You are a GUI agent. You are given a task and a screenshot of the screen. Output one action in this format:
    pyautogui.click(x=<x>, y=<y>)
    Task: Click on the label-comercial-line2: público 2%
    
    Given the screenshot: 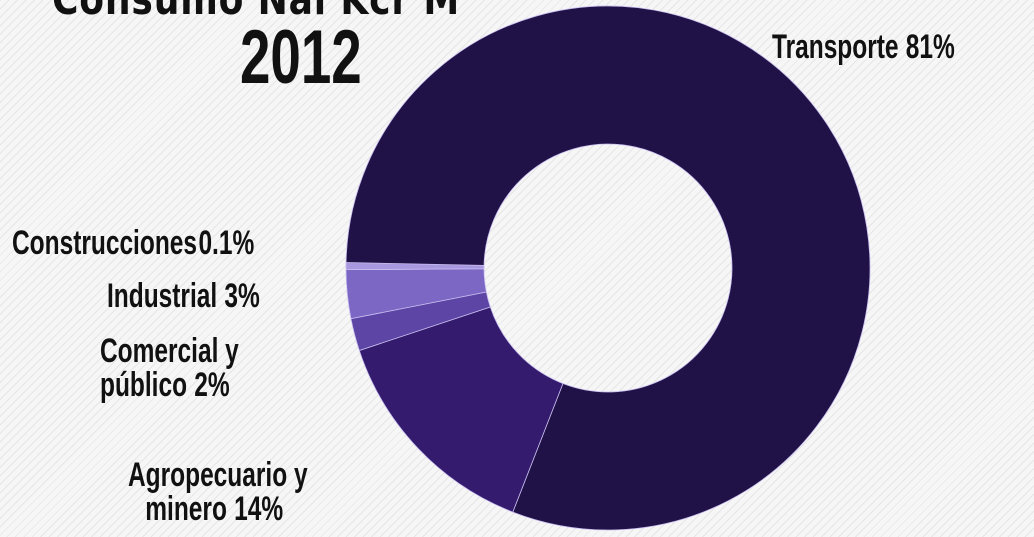 What is the action you would take?
    pyautogui.click(x=169, y=385)
    